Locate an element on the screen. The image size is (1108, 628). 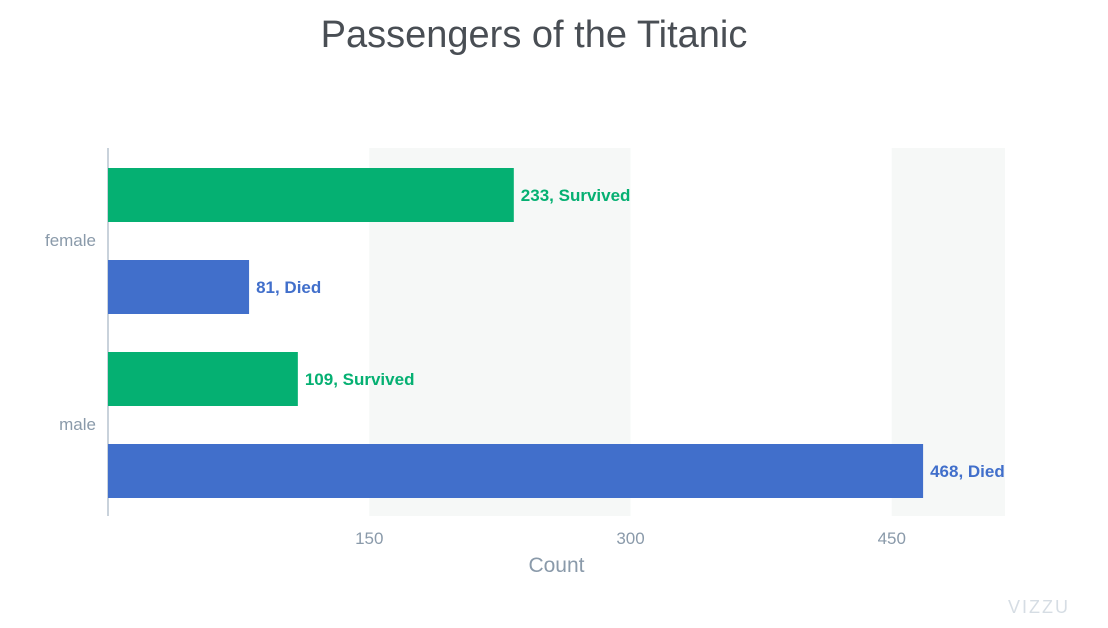
x-axis-ticks: 150 300 450 is located at coordinates (630, 538).